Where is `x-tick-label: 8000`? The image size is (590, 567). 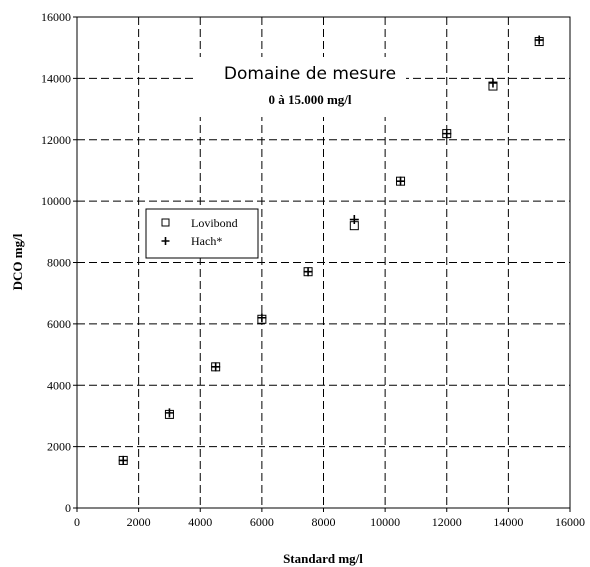 x-tick-label: 8000 is located at coordinates (324, 522).